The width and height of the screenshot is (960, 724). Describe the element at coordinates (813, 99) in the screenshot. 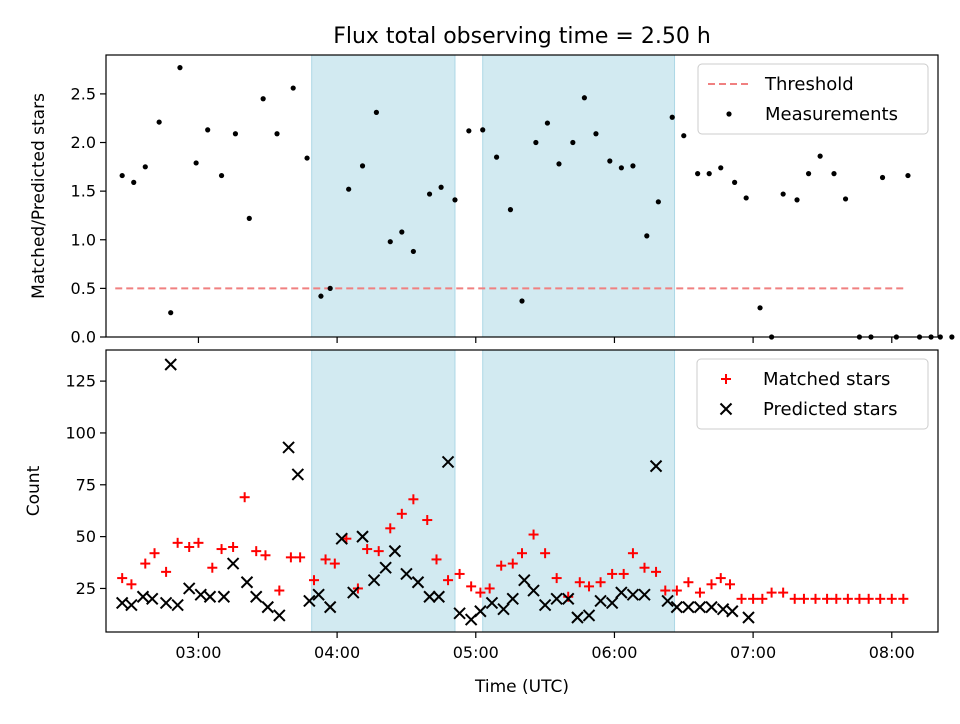

I see `top-legend: Threshold Measurements` at that location.